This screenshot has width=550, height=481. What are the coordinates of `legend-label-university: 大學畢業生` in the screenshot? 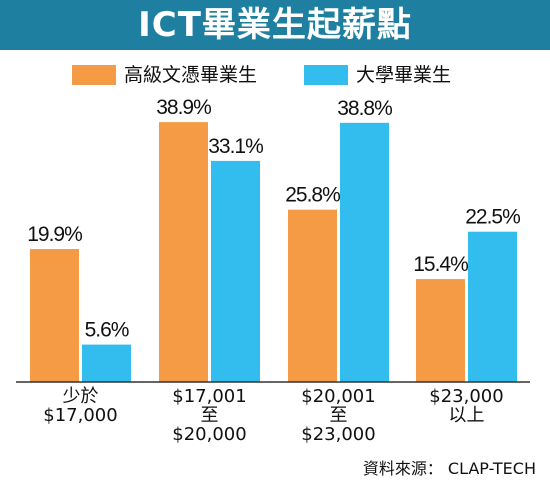 It's located at (404, 75).